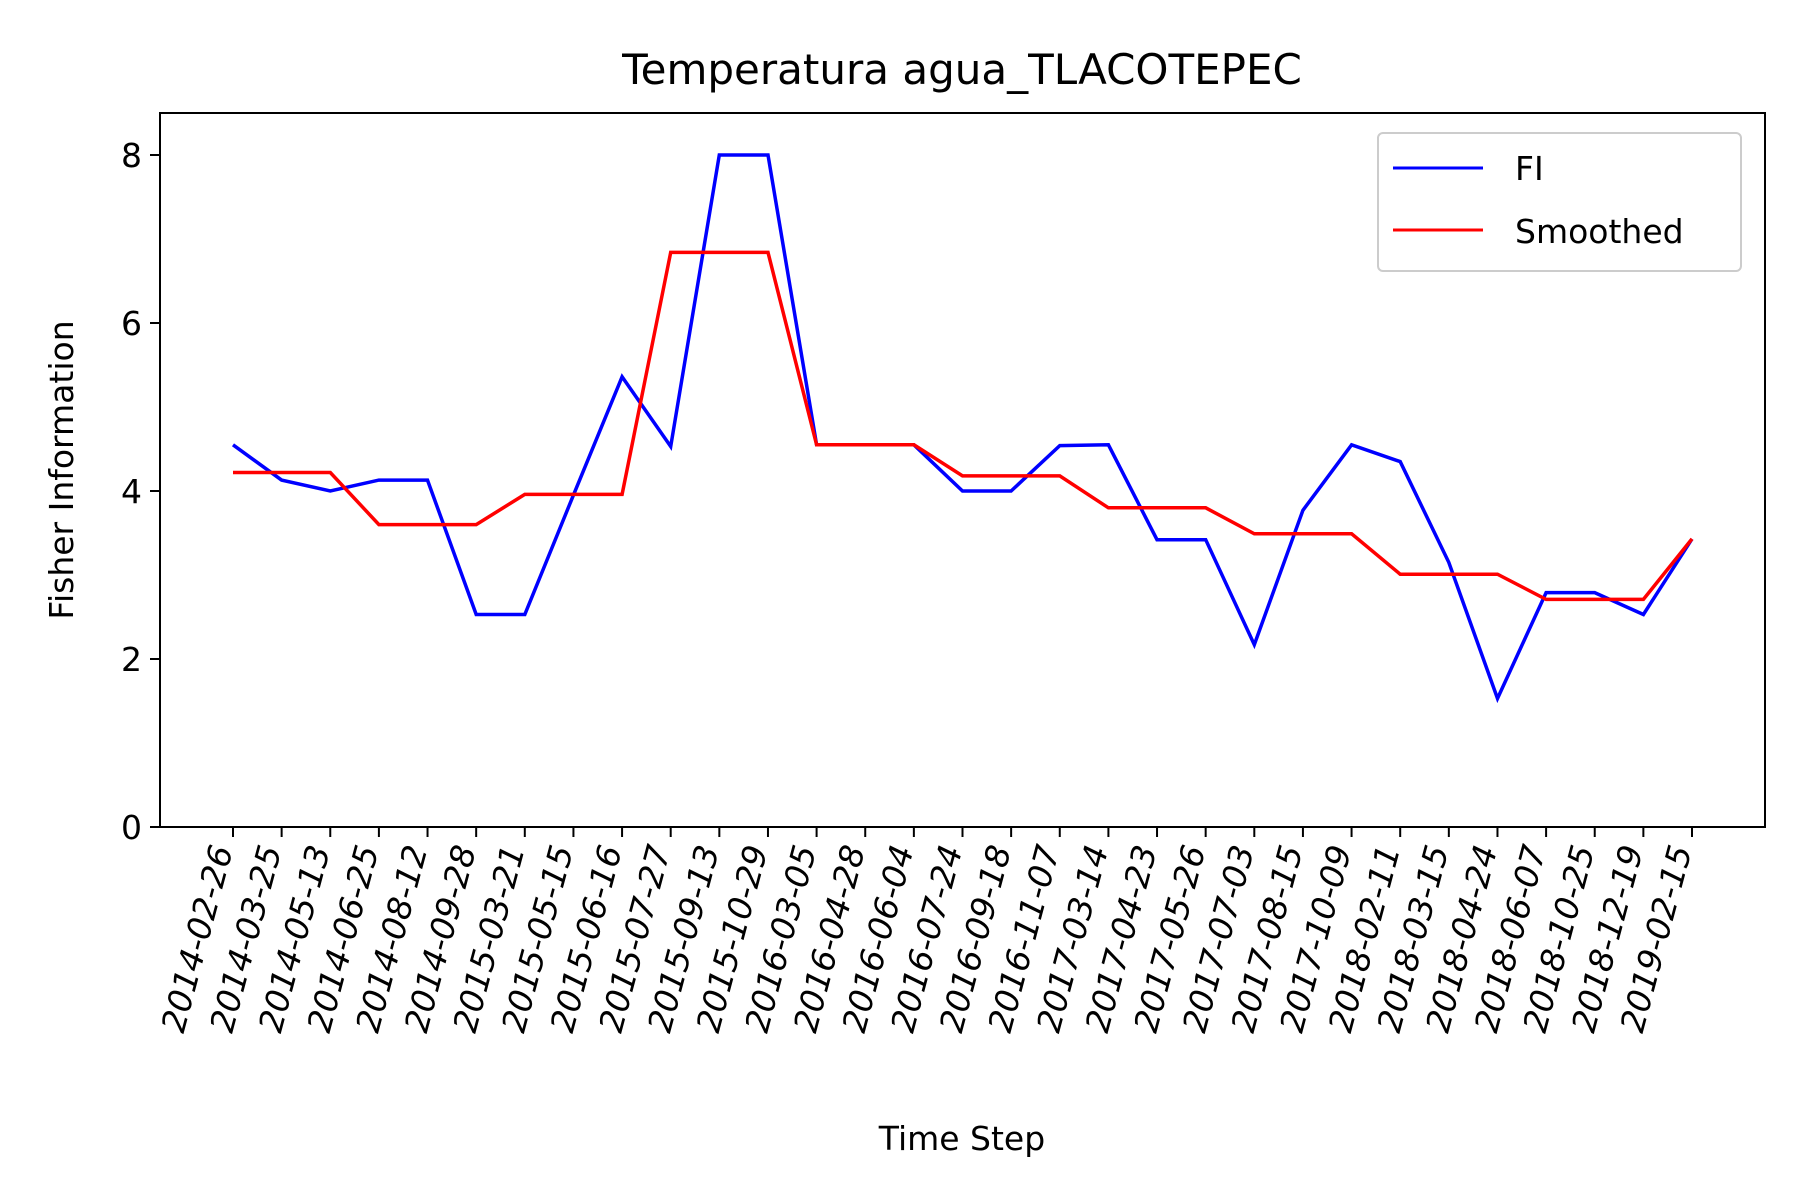  I want to click on chart-title: Temperatura agua_TLACOTEPEC, so click(961, 69).